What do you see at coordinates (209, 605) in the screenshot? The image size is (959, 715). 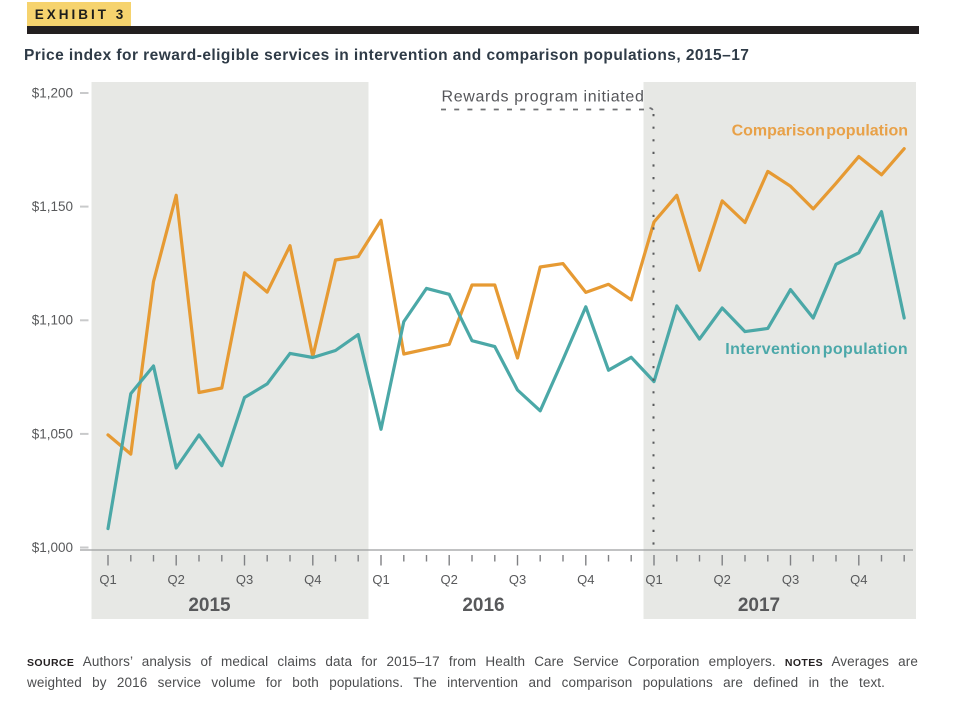 I see `svg-text: 2015` at bounding box center [209, 605].